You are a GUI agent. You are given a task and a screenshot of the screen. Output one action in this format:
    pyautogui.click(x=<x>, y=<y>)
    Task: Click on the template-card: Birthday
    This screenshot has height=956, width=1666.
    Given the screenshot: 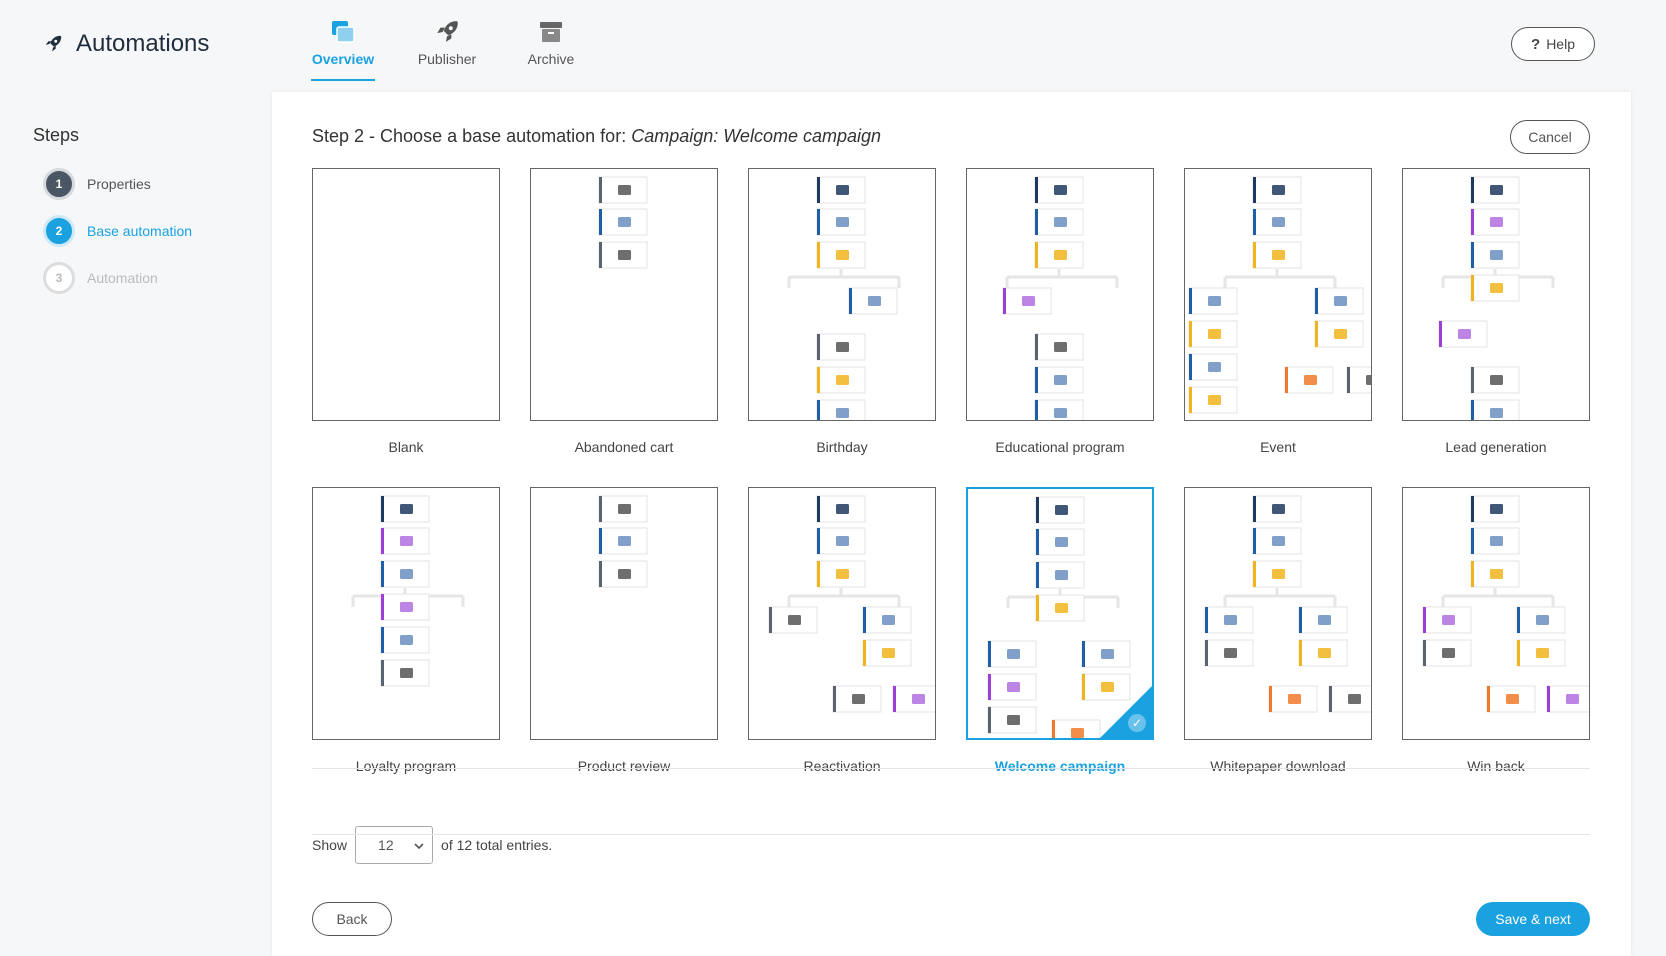 What is the action you would take?
    pyautogui.click(x=842, y=312)
    